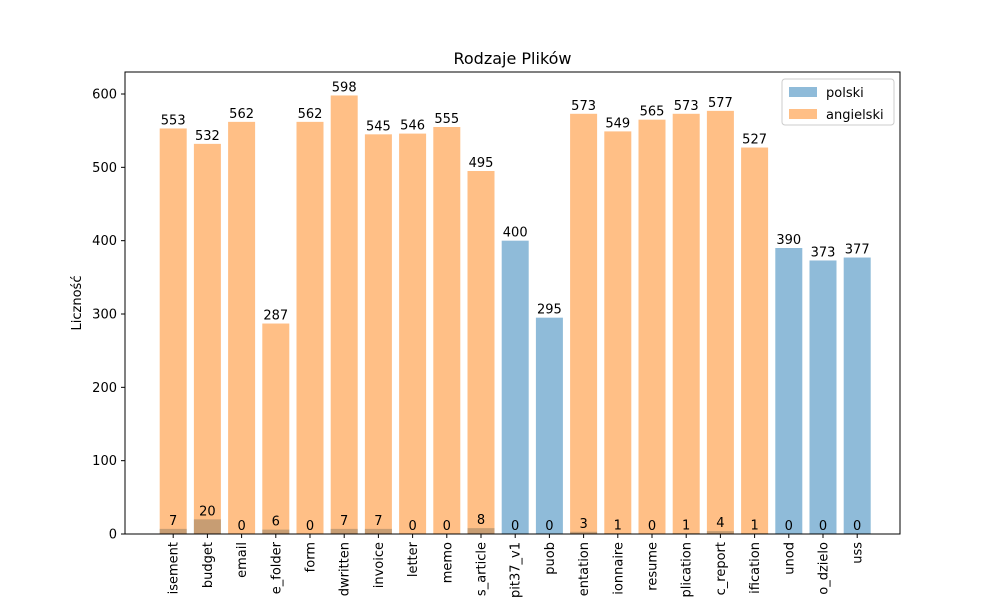 Image resolution: width=1000 pixels, height=600 pixels. I want to click on y-tick-label-400: 400, so click(104, 241).